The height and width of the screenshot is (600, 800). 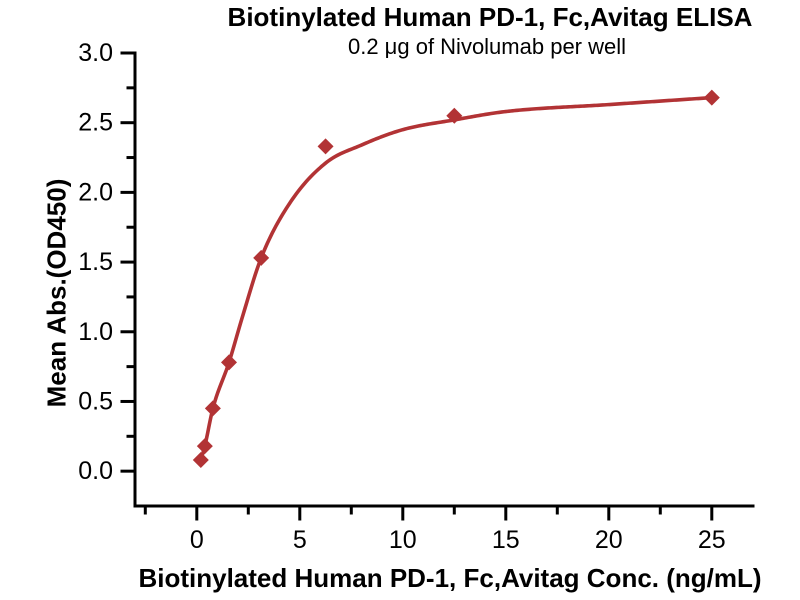 I want to click on y-tick-label: 0.0, so click(x=95, y=471).